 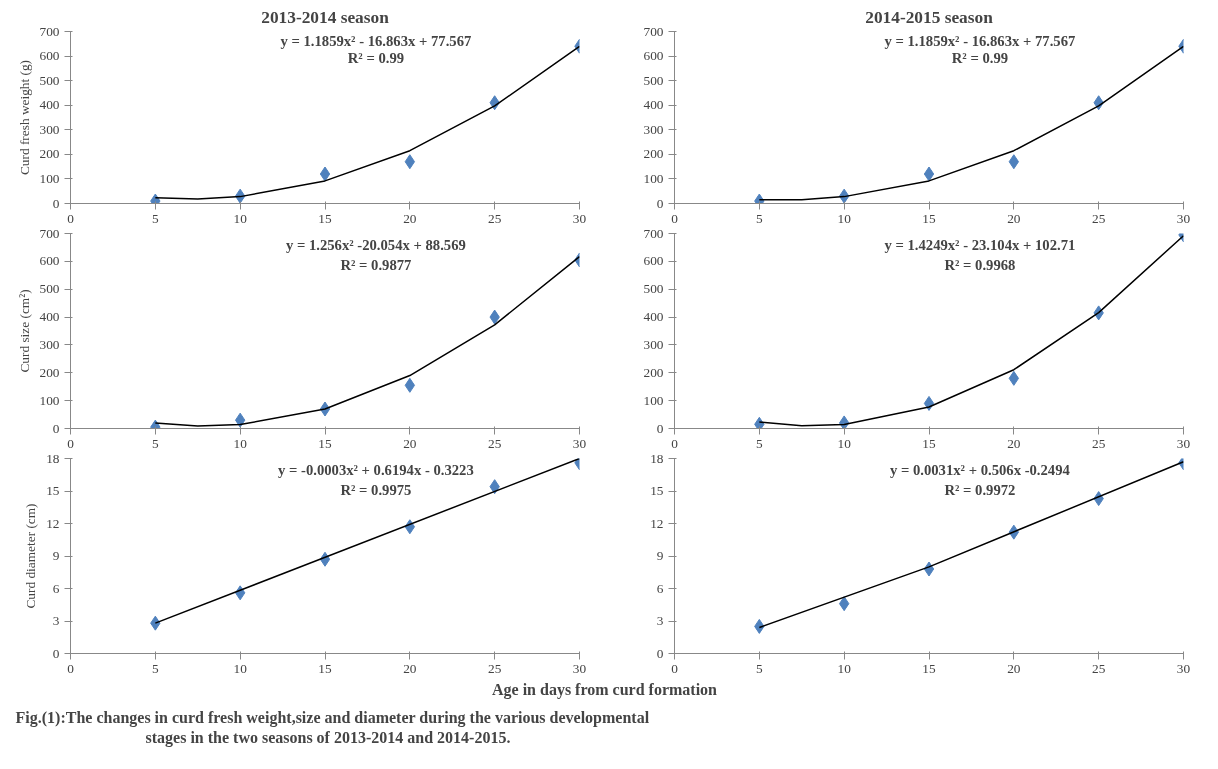 What do you see at coordinates (929, 17) in the screenshot?
I see `chart-title: 2014-2015 season` at bounding box center [929, 17].